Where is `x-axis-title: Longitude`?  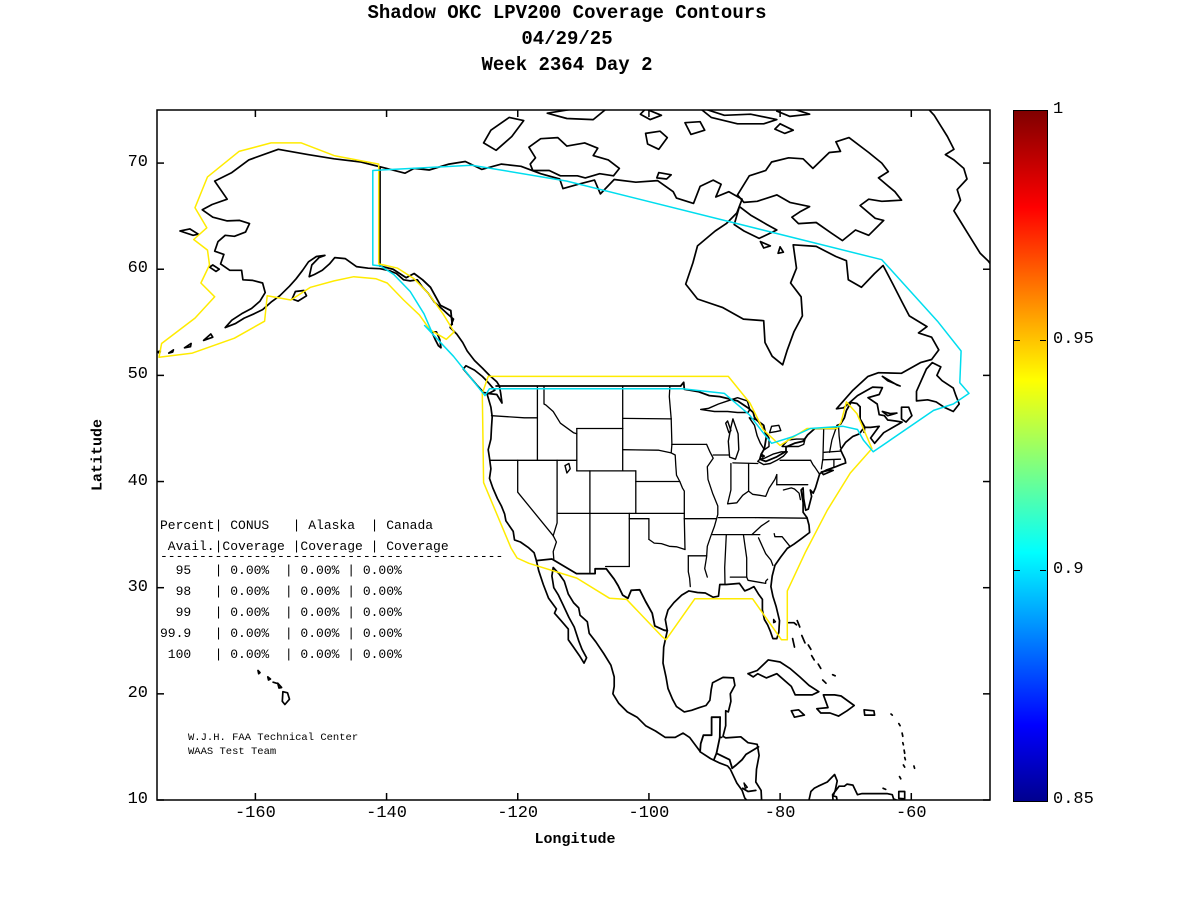 x-axis-title: Longitude is located at coordinates (575, 839).